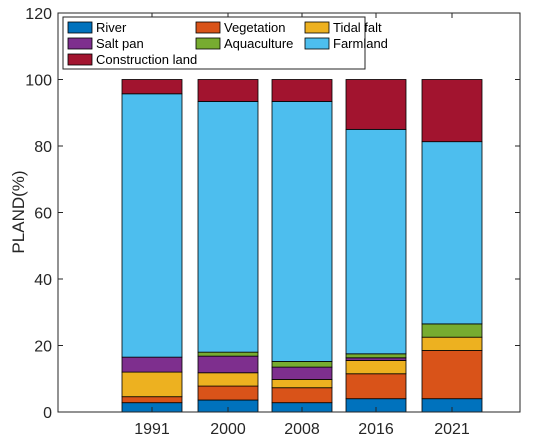  What do you see at coordinates (302, 429) in the screenshot?
I see `x-tick-label-2008: 2008` at bounding box center [302, 429].